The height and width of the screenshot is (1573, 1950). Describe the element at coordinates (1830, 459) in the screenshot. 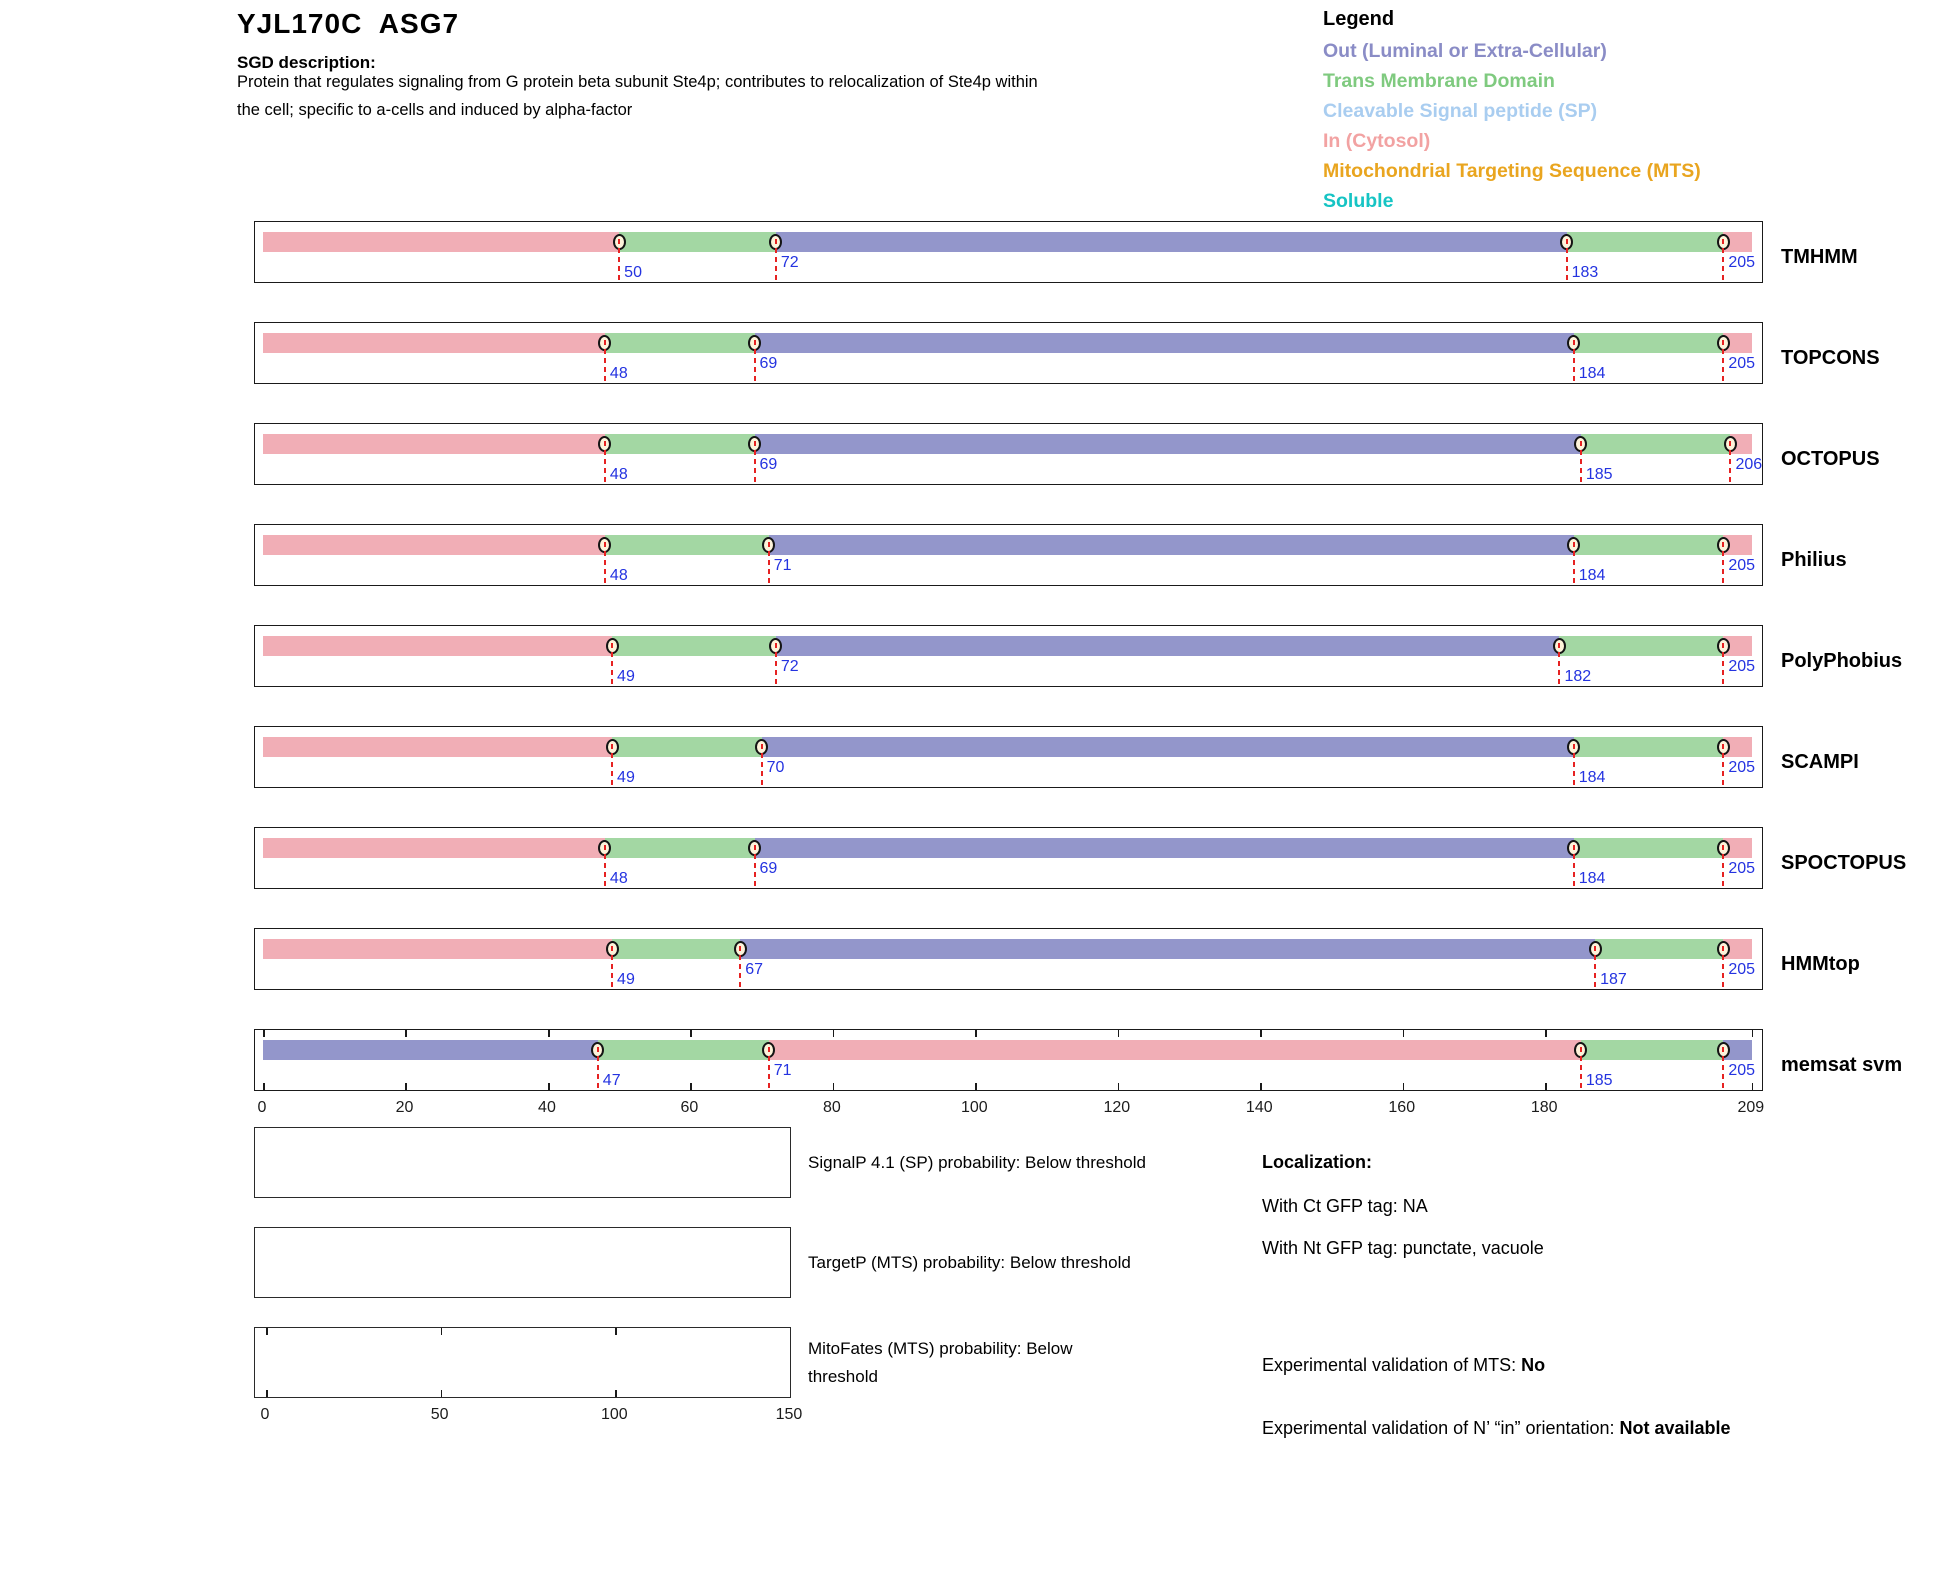

I see `track-label: OCTOPUS` at that location.